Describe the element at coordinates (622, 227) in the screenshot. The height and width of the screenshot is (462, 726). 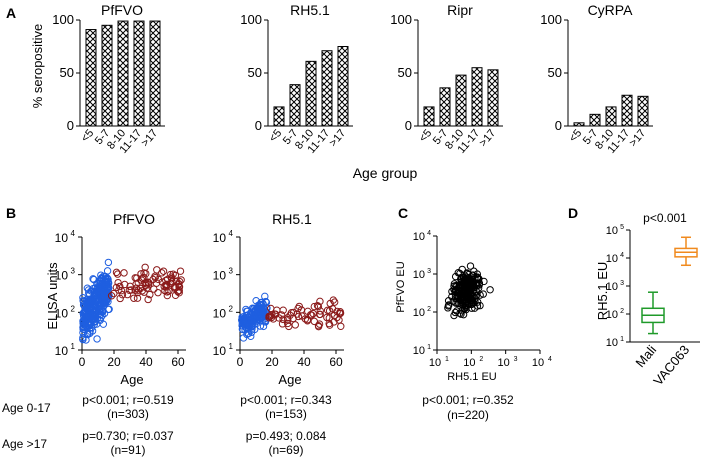
I see `y-tick-exponent: 5` at that location.